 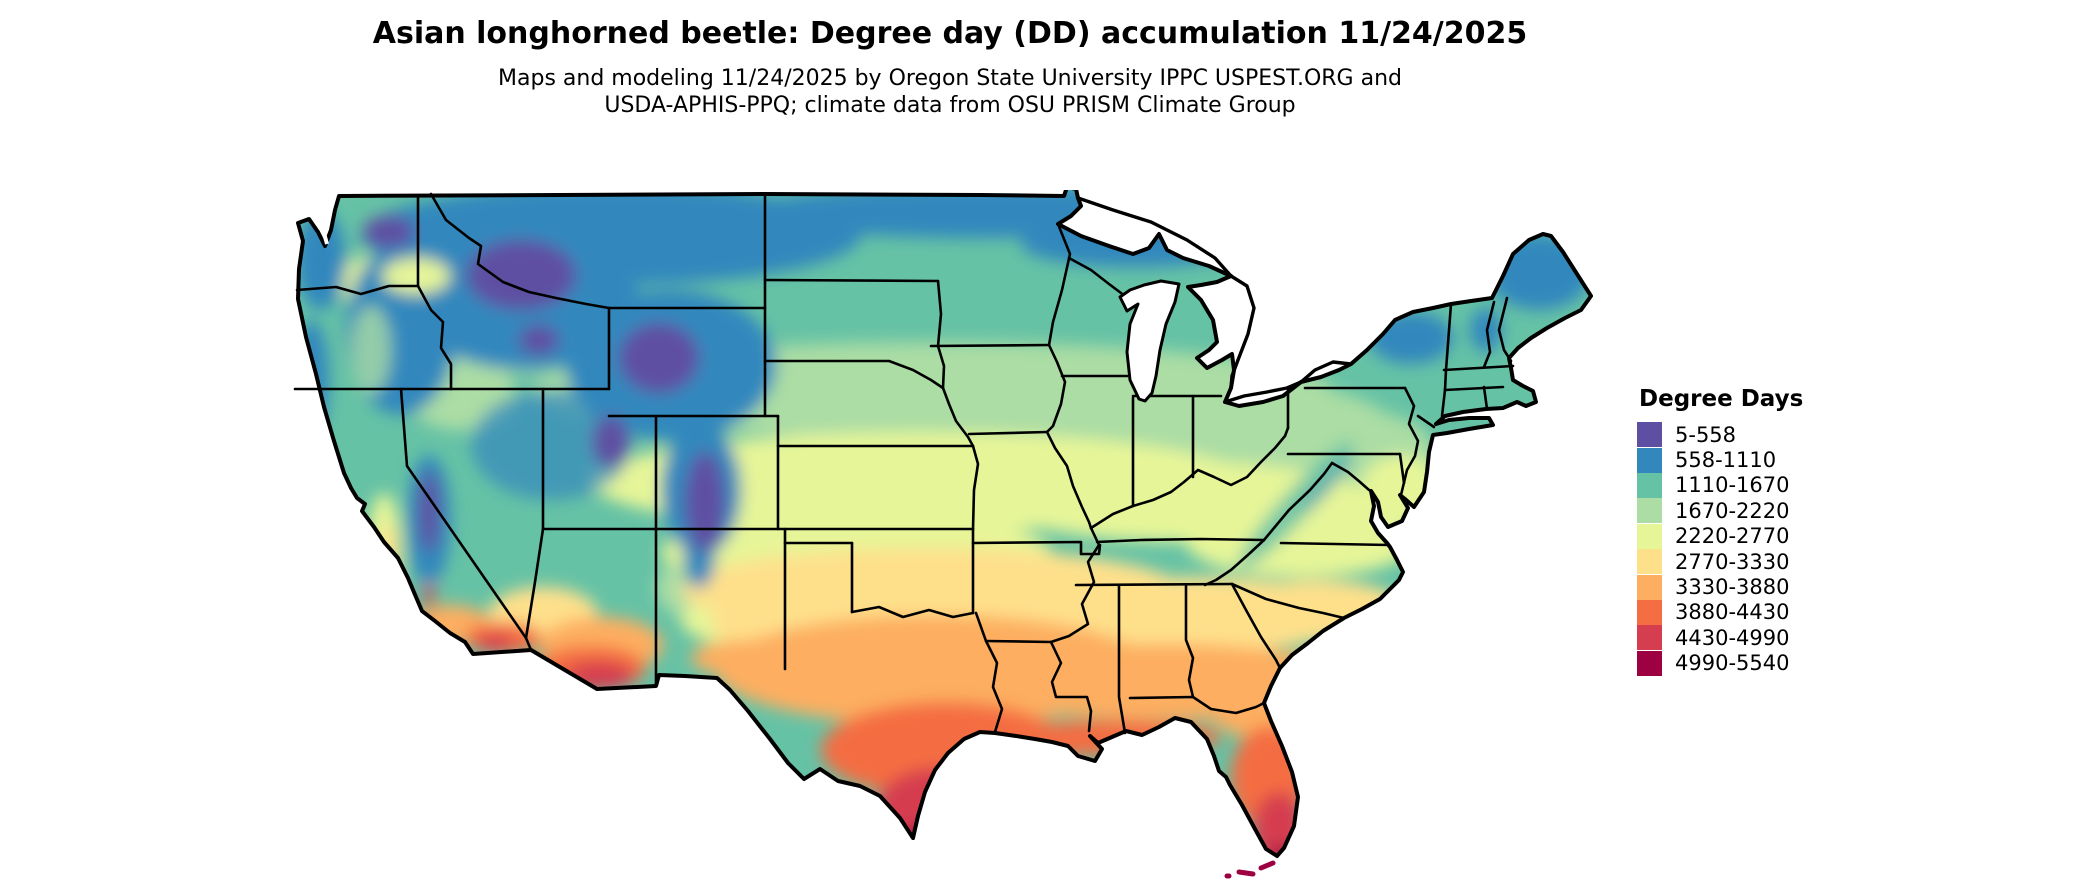 I want to click on legend-item: 2220-2770, so click(x=1757, y=536).